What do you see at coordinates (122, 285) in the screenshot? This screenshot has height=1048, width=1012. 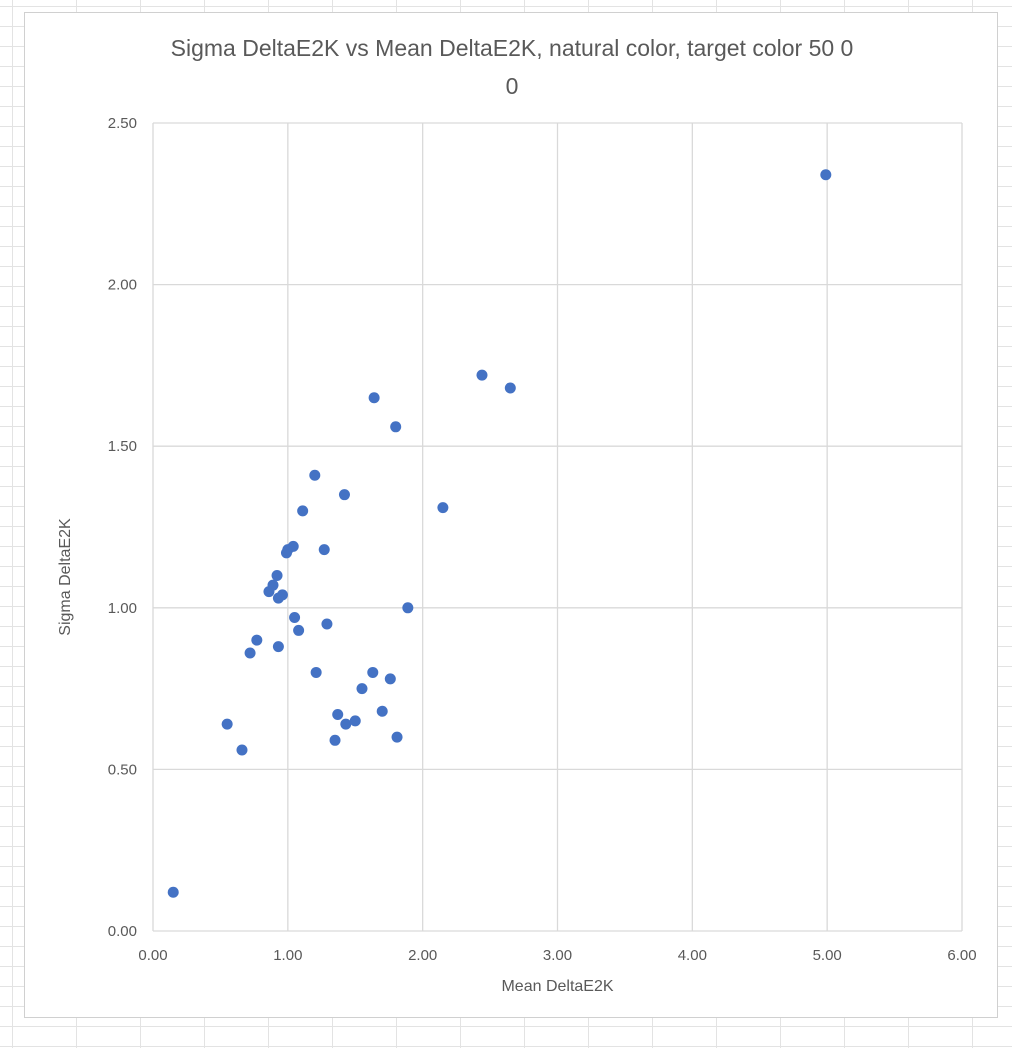 I see `y-tick-label: 2.00` at bounding box center [122, 285].